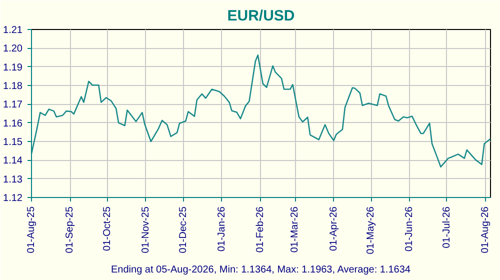  Describe the element at coordinates (13, 30) in the screenshot. I see `y-tick-label: 1.21` at that location.